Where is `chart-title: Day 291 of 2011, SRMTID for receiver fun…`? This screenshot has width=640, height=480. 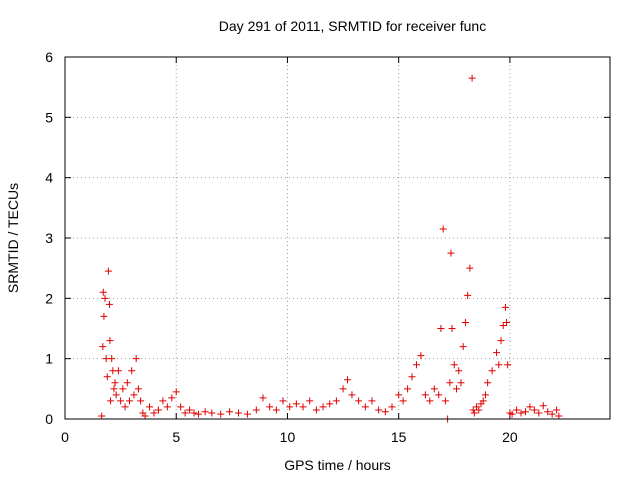 chart-title: Day 291 of 2011, SRMTID for receiver fun… is located at coordinates (352, 26).